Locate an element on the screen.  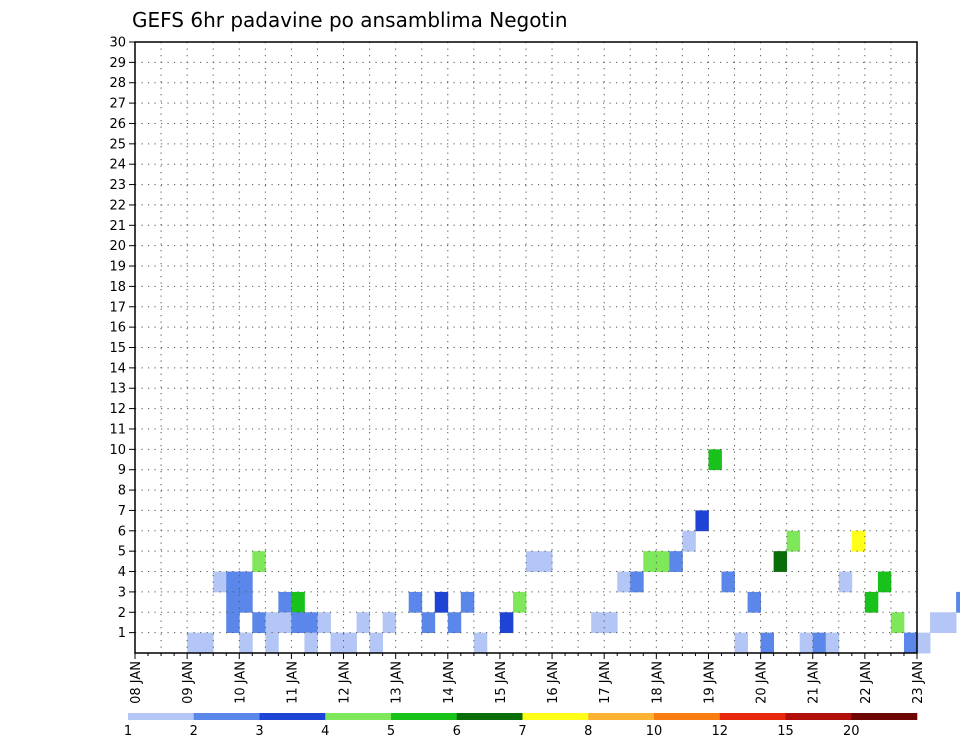
y-tick-label: 14 is located at coordinates (117, 368).